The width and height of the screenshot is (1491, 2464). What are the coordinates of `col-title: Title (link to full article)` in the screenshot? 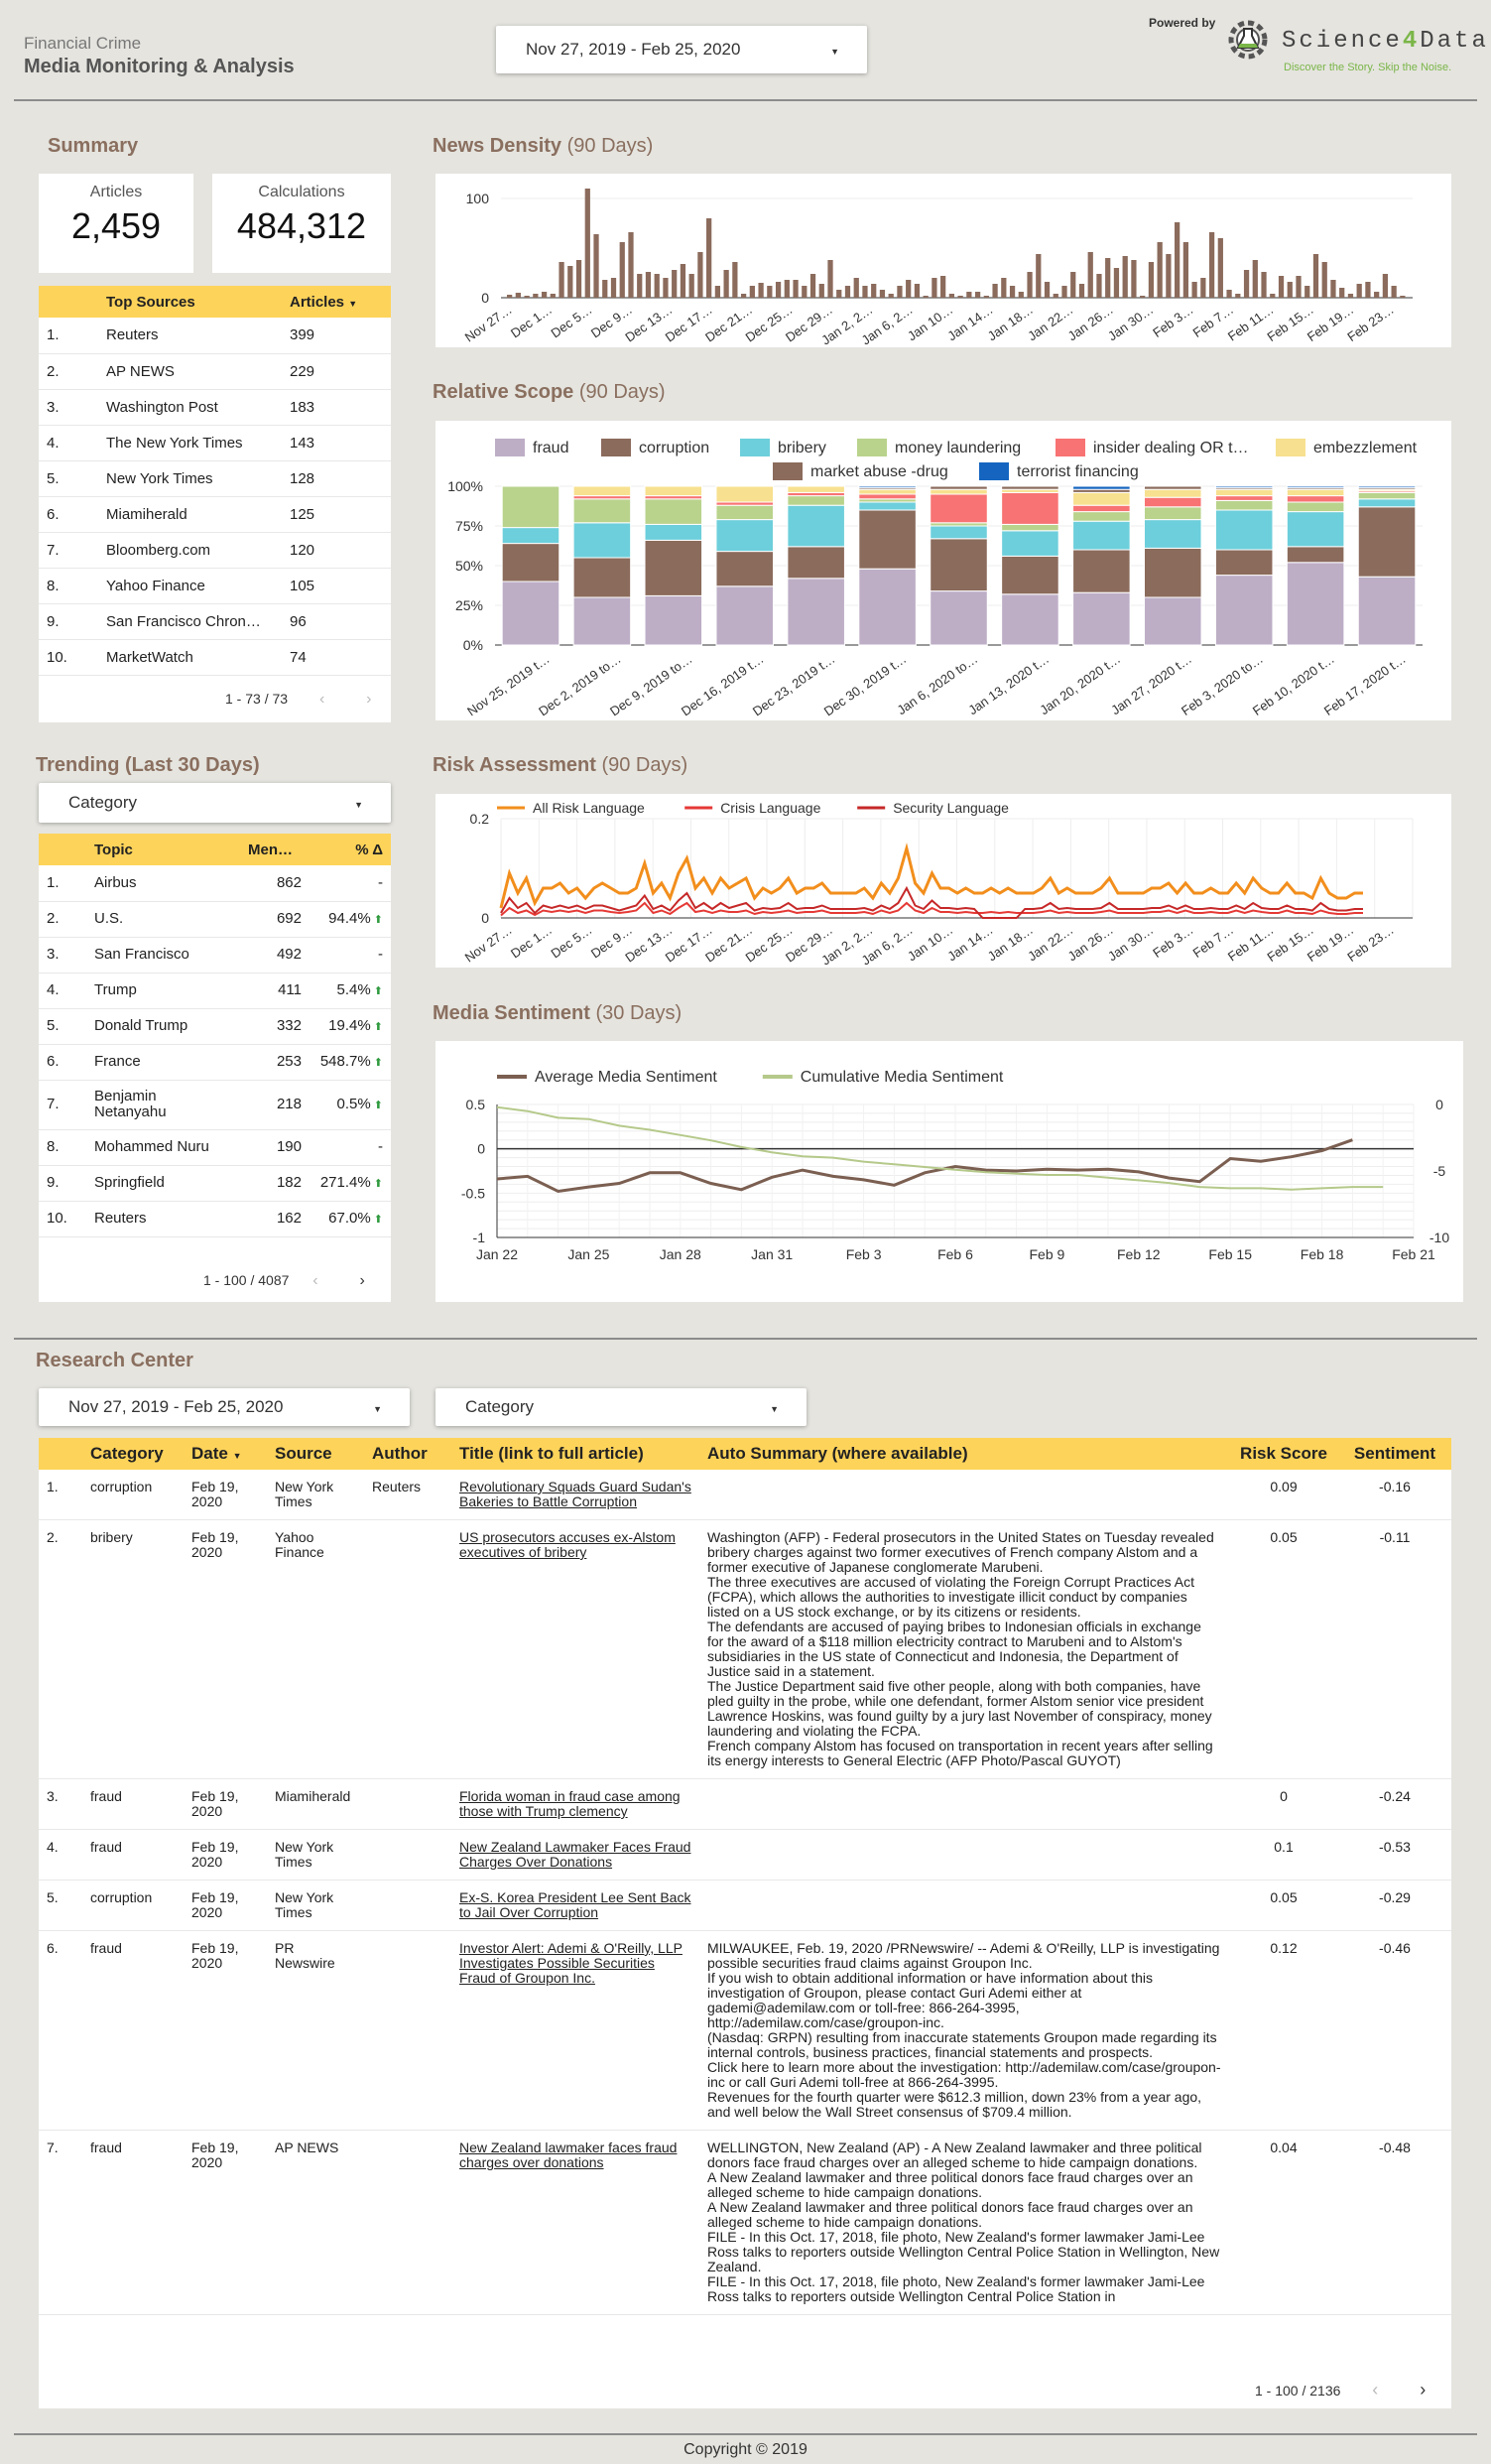 It's located at (575, 1454).